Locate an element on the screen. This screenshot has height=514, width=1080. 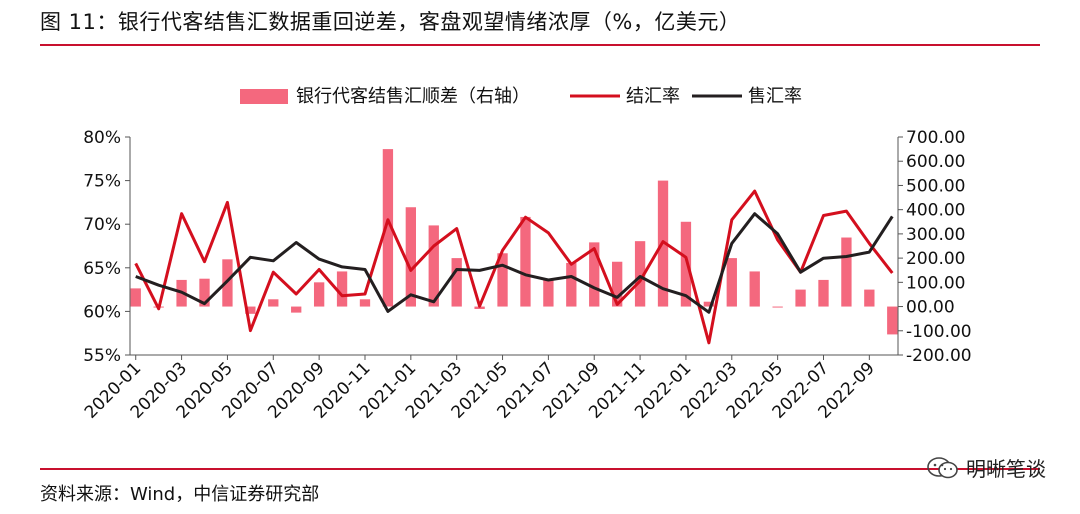
right-tick-label: 00.00 is located at coordinates (930, 308).